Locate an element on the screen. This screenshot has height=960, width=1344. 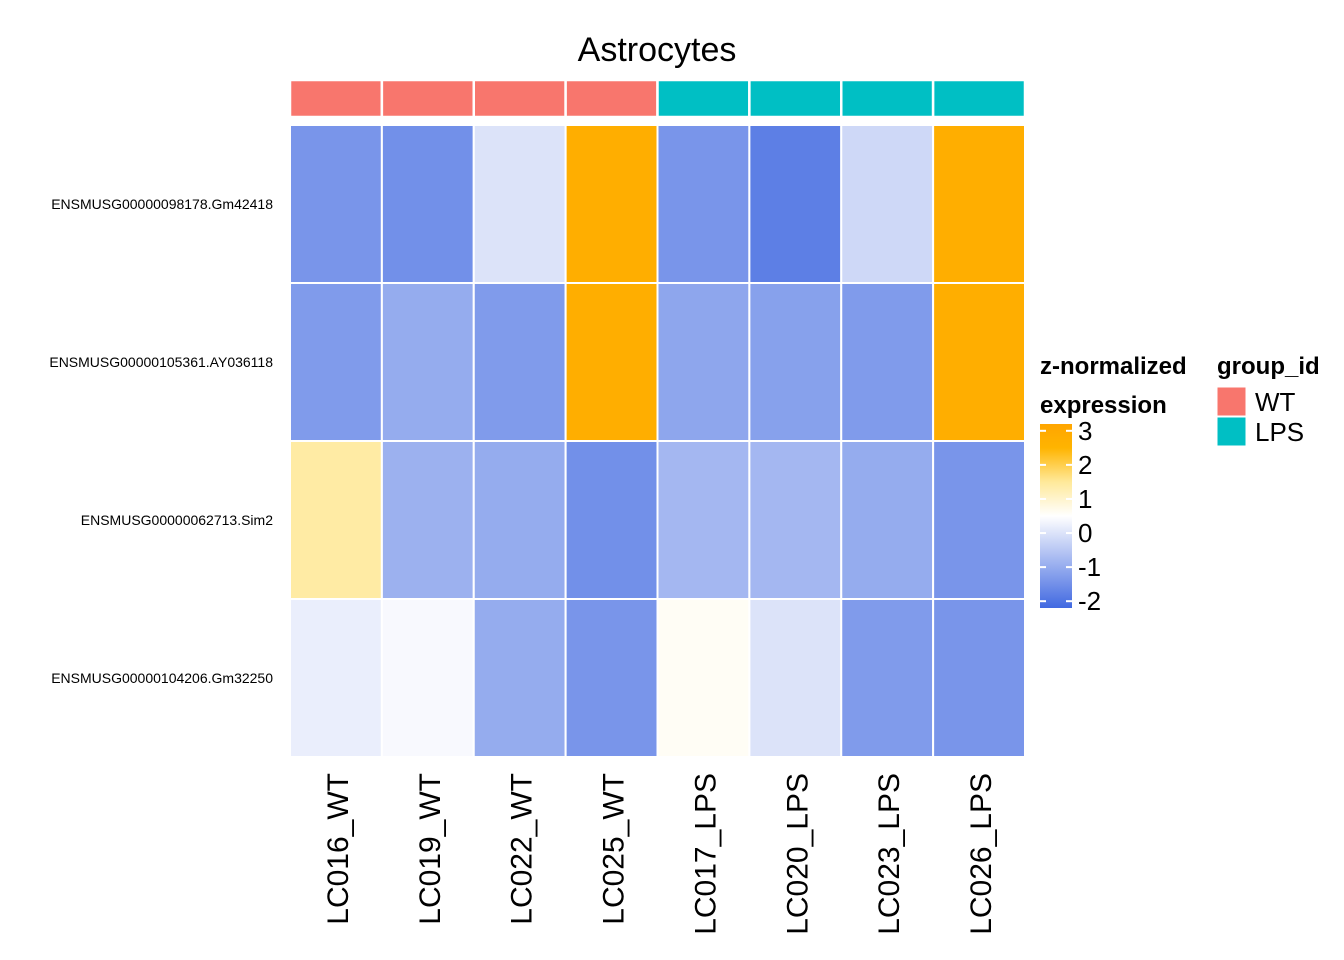
z-legend-tick-label: 2 is located at coordinates (1085, 465).